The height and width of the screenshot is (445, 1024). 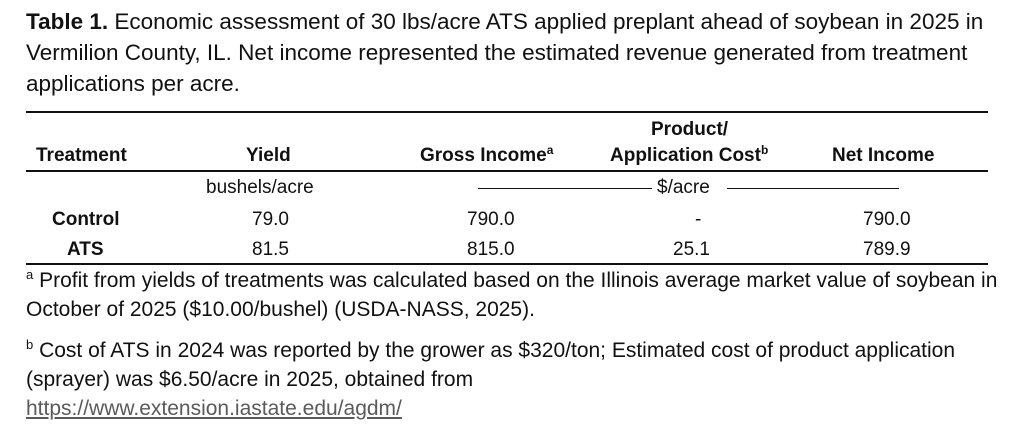 What do you see at coordinates (507, 171) in the screenshot?
I see `table-header-rule` at bounding box center [507, 171].